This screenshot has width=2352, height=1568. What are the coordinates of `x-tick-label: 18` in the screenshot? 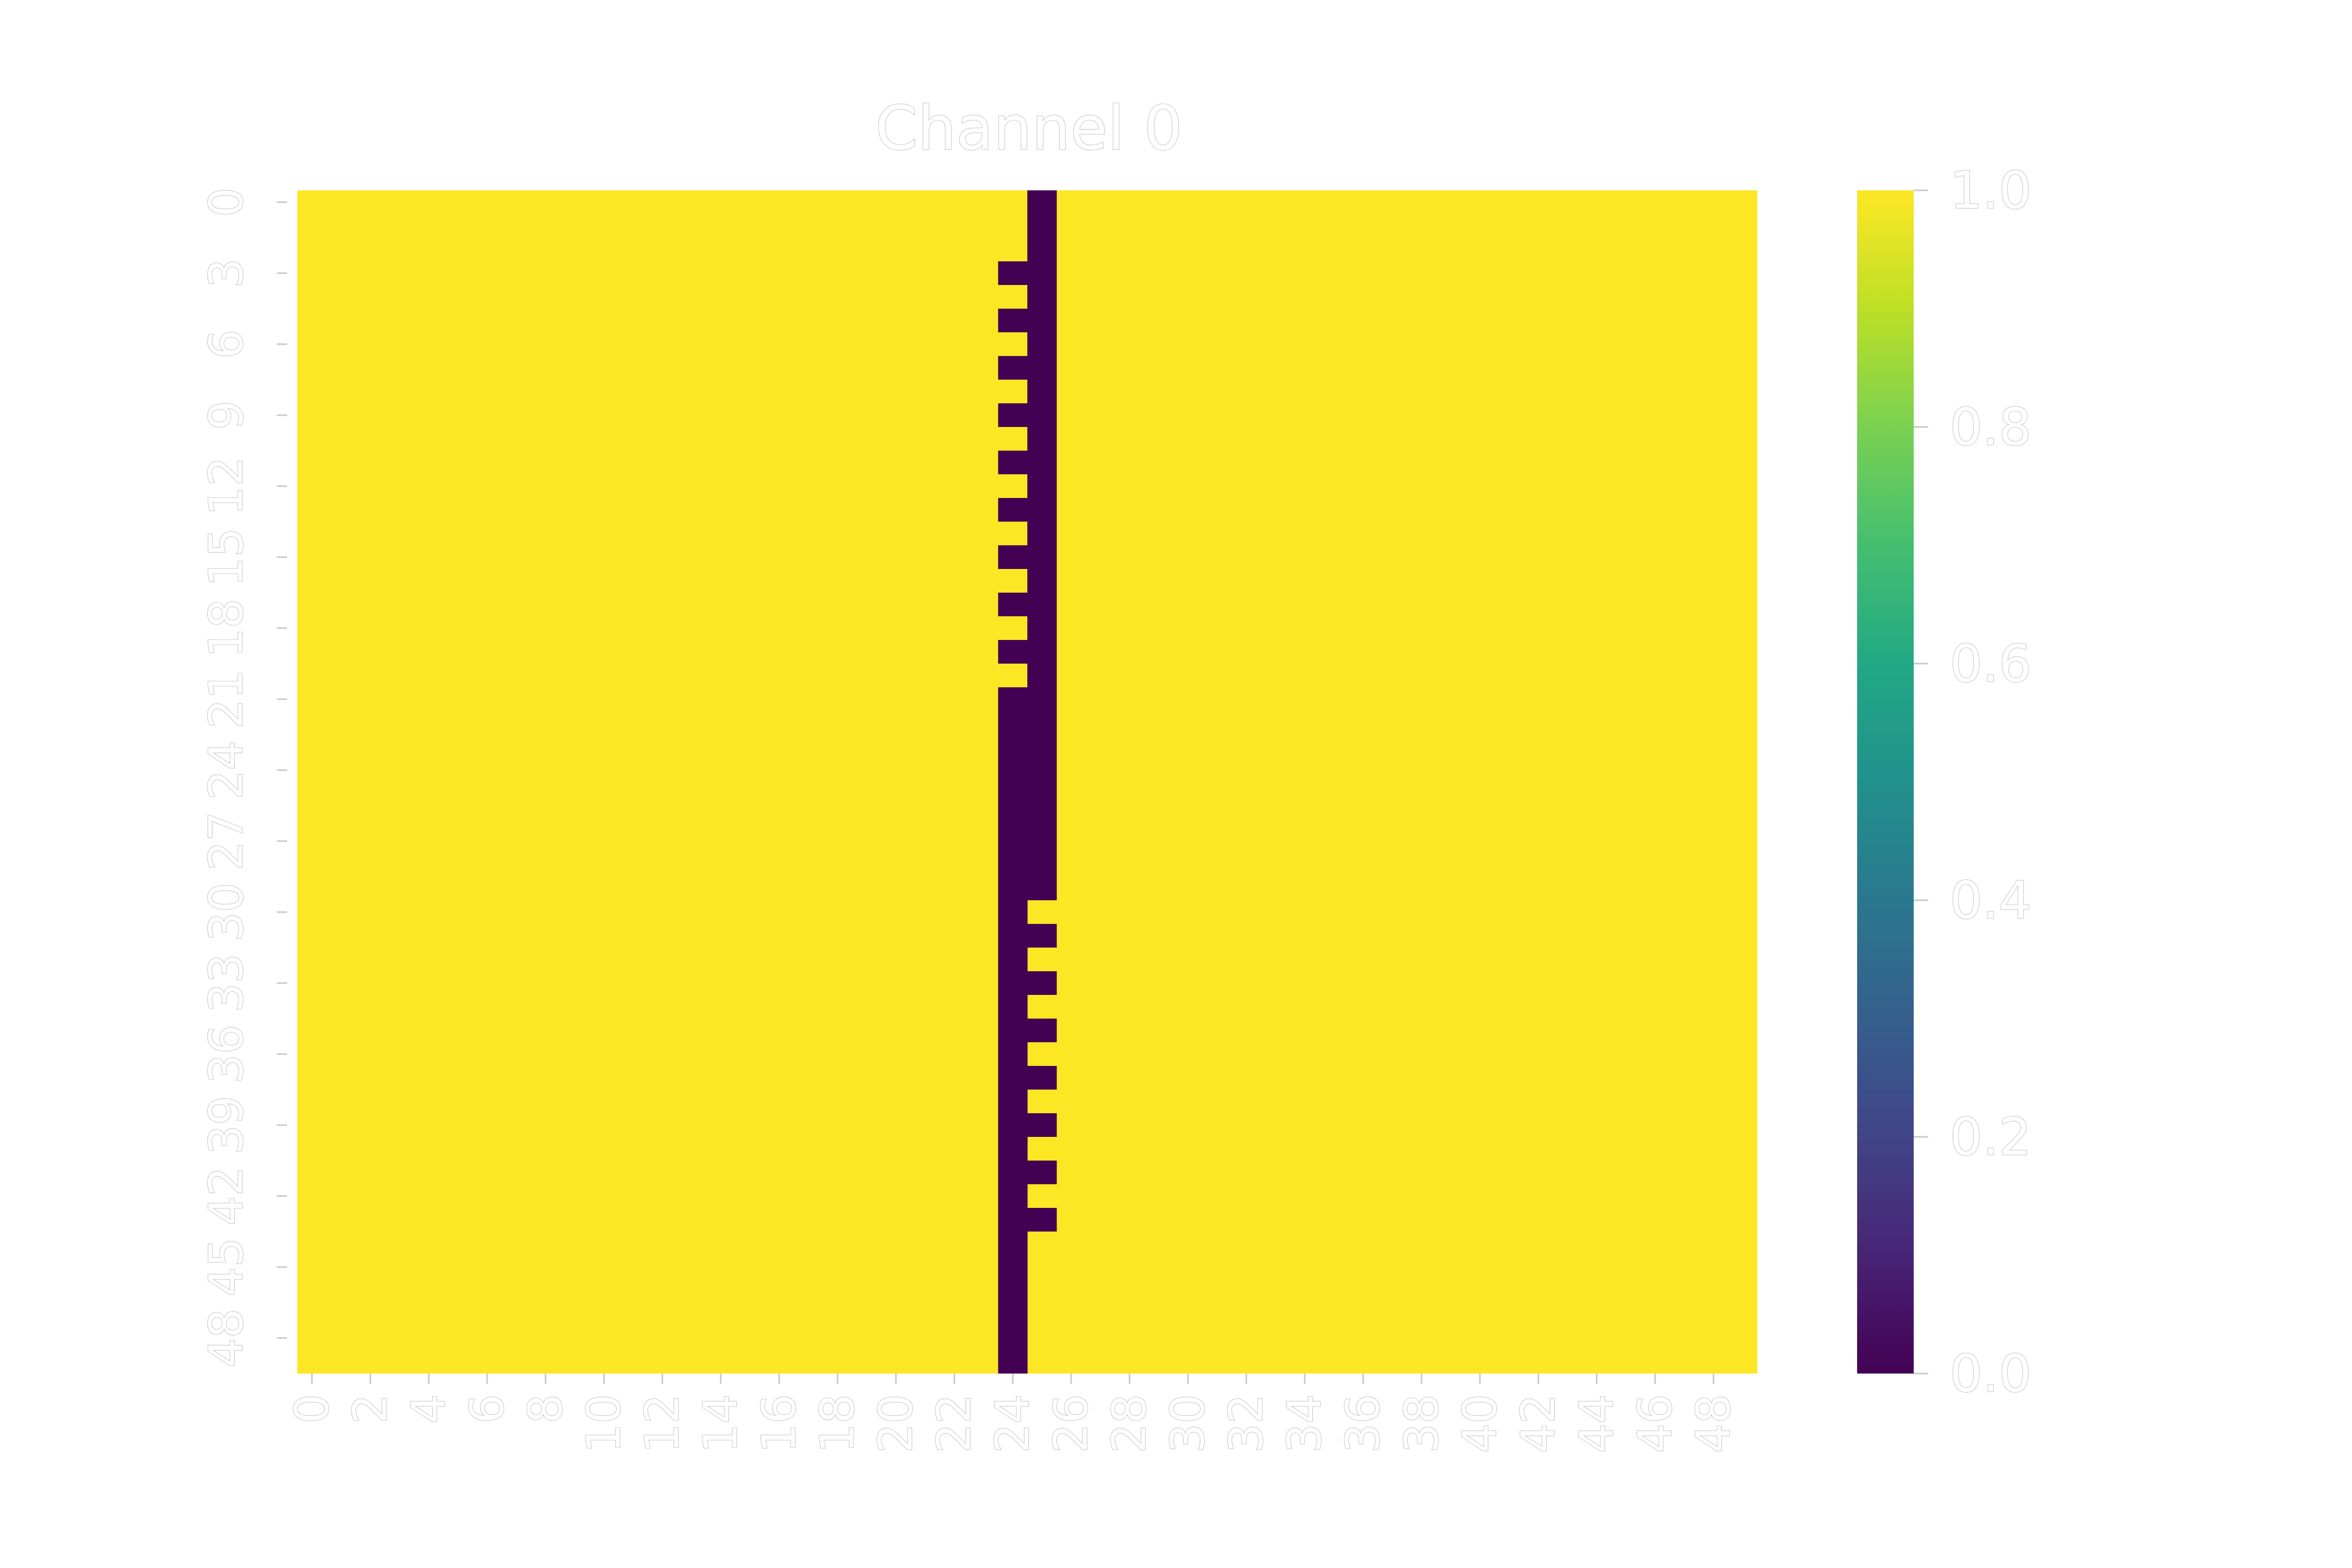 It's located at (838, 1424).